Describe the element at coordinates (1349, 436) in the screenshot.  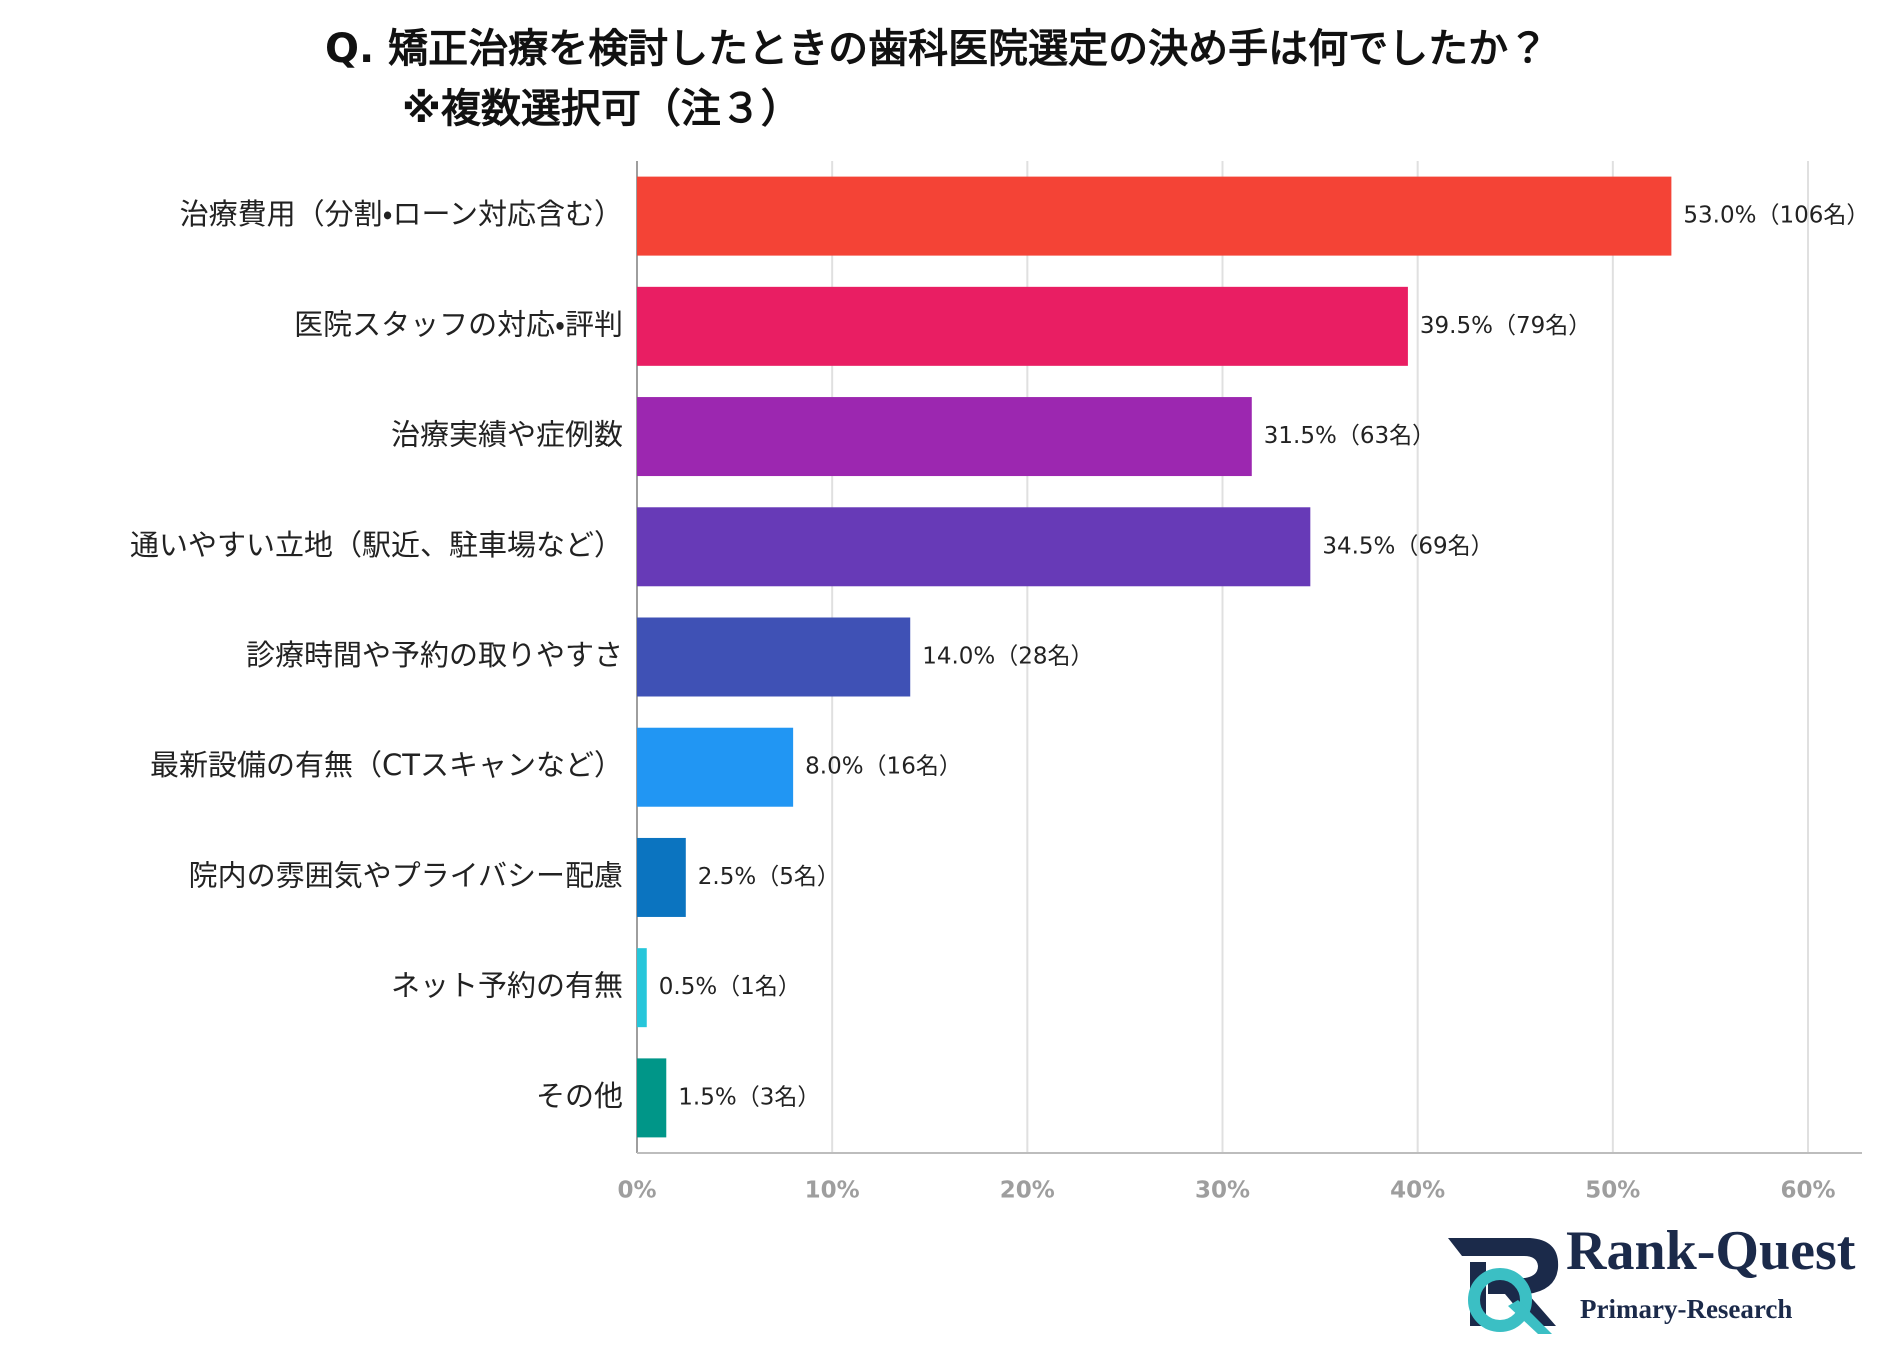
I see `value-label: 31.5%（63名）` at that location.